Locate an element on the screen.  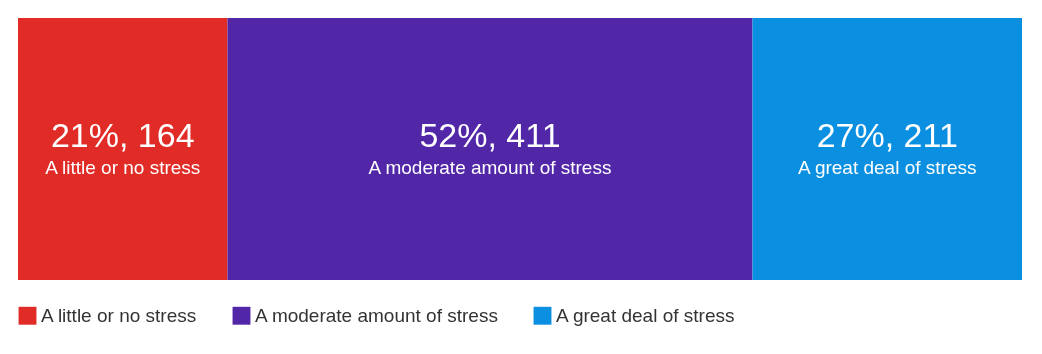
text: A little or no stress is located at coordinates (123, 167).